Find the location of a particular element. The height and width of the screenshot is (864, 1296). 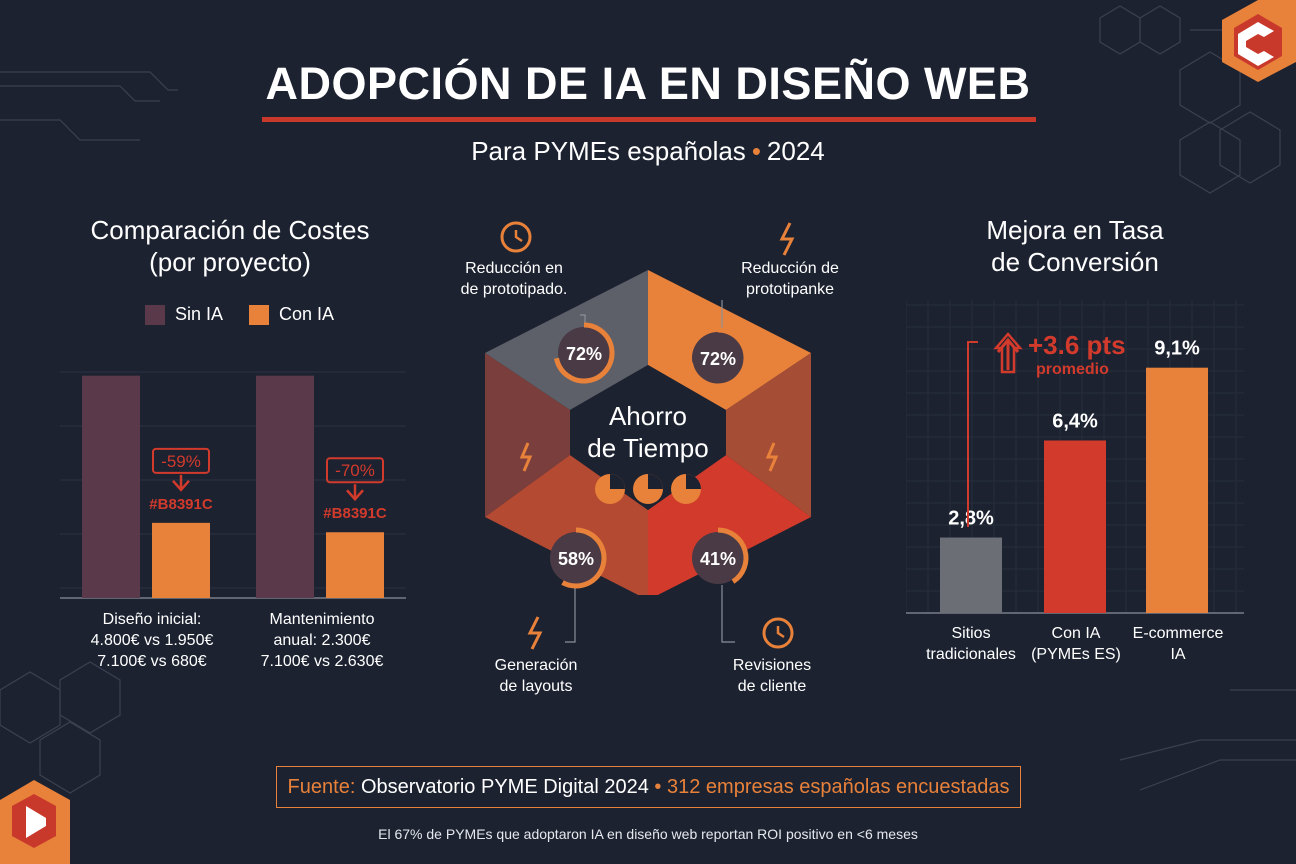

conversion-value-label: 2,8% is located at coordinates (971, 519).